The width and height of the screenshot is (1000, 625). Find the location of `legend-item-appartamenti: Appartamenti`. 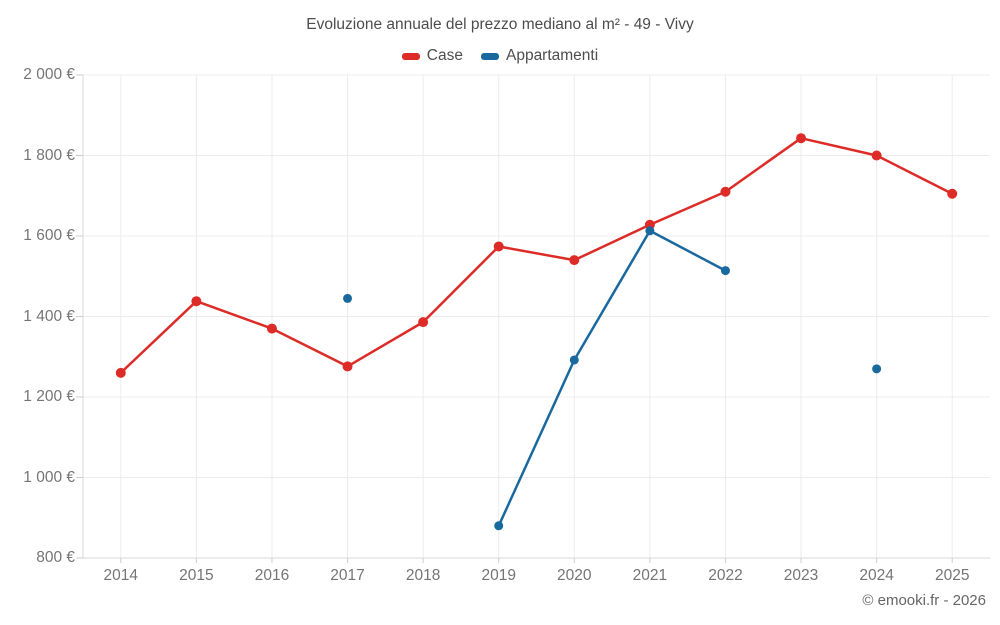

legend-item-appartamenti: Appartamenti is located at coordinates (539, 56).